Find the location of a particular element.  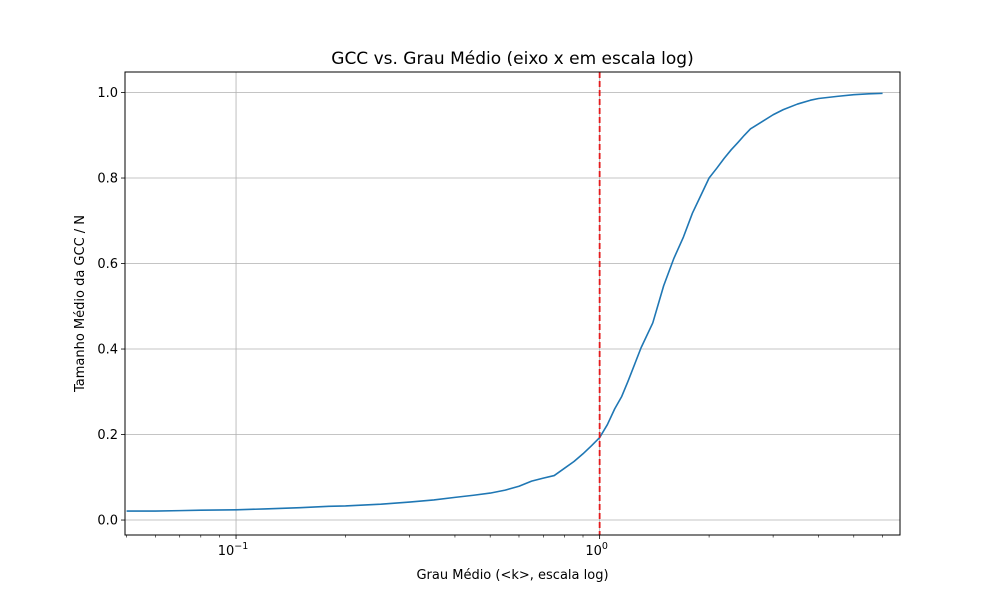

y-tick-label: 0.6 is located at coordinates (107, 264).